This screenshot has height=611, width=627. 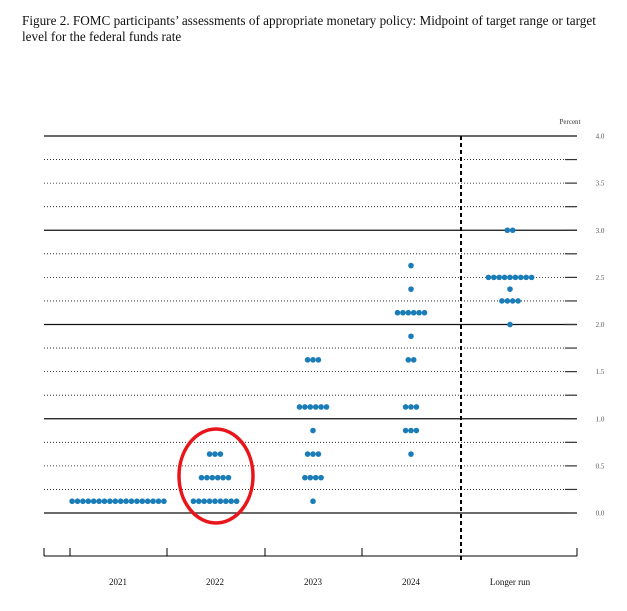 What do you see at coordinates (600, 137) in the screenshot?
I see `y-tick-label: 4.0` at bounding box center [600, 137].